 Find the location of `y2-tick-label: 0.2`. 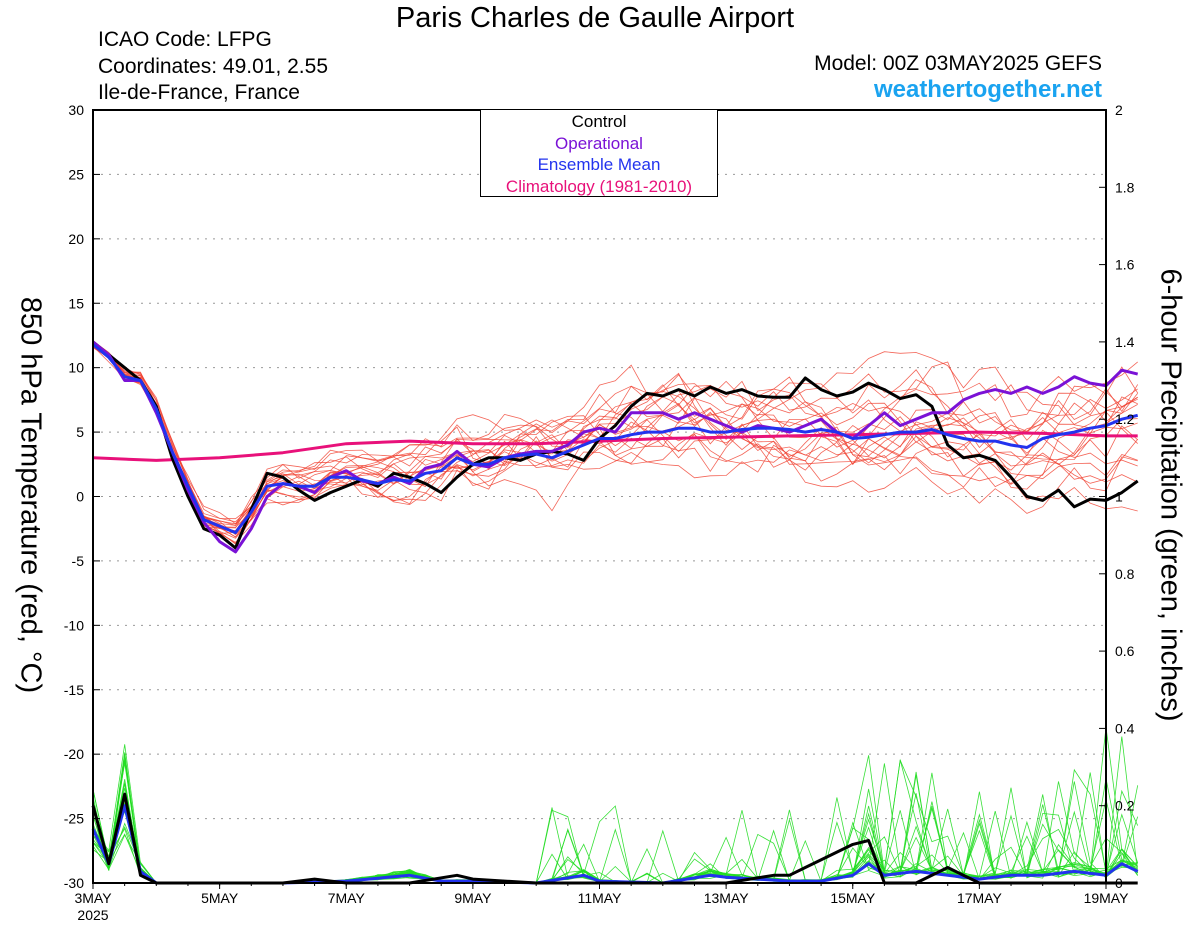

y2-tick-label: 0.2 is located at coordinates (1125, 806).